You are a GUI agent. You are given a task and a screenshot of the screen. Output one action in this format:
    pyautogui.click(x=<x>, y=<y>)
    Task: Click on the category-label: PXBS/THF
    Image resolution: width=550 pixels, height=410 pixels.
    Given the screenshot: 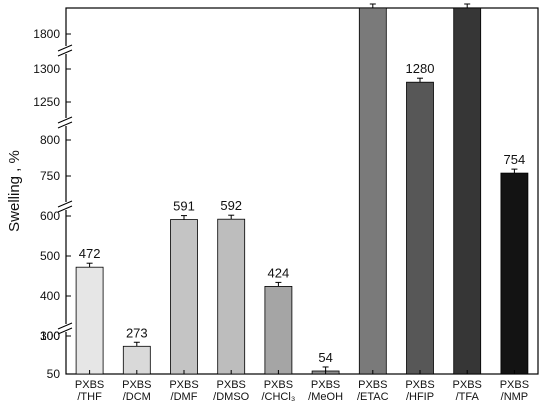 What is the action you would take?
    pyautogui.click(x=89, y=391)
    